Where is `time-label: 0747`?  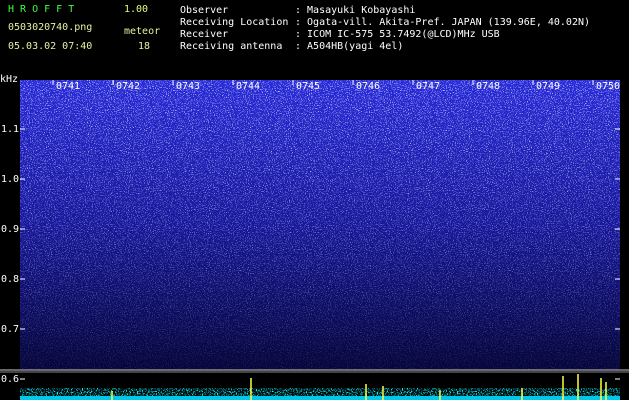
time-label: 0747 is located at coordinates (428, 86).